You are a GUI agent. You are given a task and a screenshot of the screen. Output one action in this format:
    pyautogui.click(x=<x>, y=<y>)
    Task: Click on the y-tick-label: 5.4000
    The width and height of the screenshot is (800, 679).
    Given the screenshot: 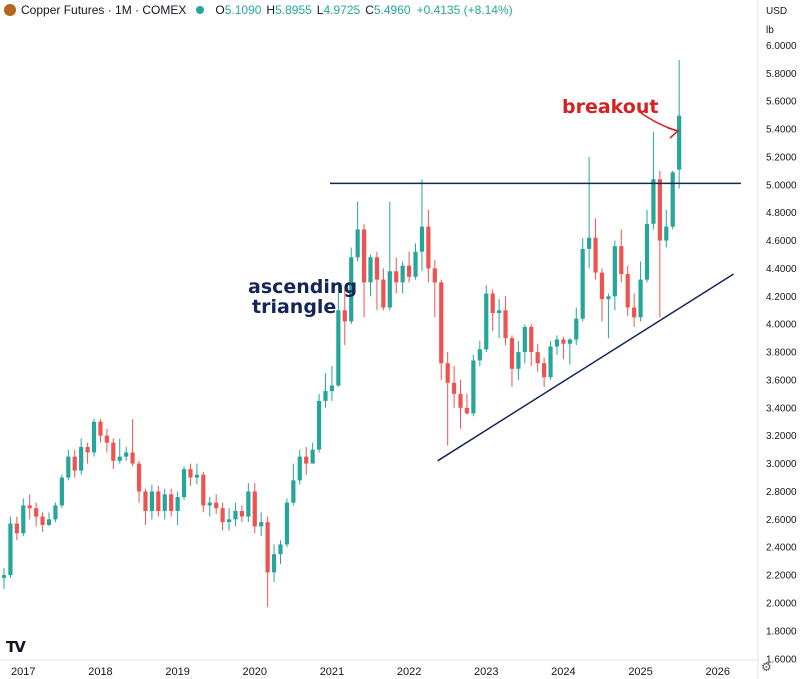 What is the action you would take?
    pyautogui.click(x=781, y=130)
    